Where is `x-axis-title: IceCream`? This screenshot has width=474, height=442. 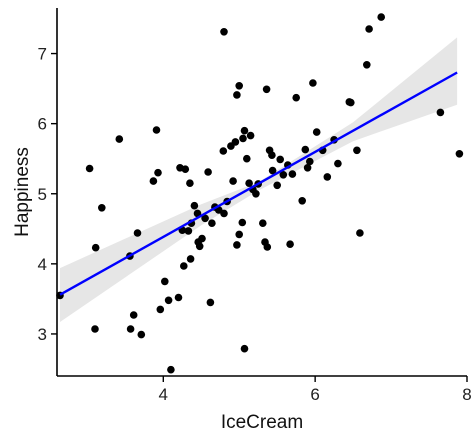
x-axis-title: IceCream is located at coordinates (262, 422).